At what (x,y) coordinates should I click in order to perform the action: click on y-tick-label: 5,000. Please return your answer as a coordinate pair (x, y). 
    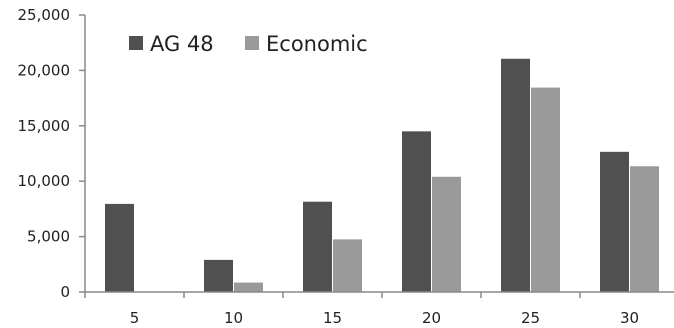
    Looking at the image, I should click on (48, 237).